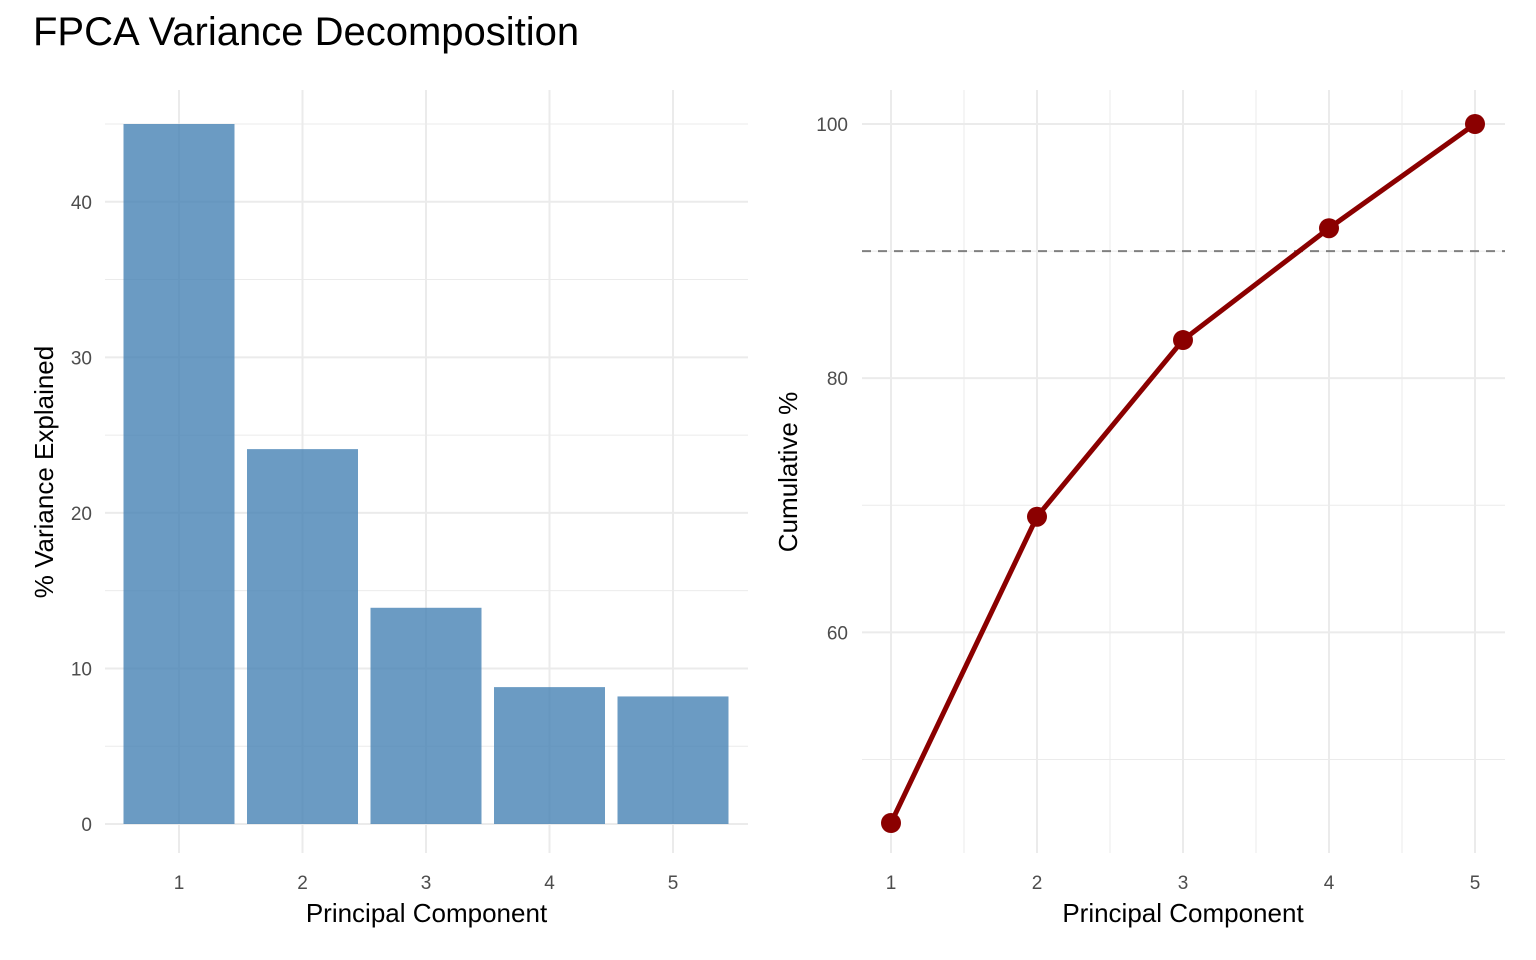  Describe the element at coordinates (832, 125) in the screenshot. I see `y-tick-label: 100` at that location.